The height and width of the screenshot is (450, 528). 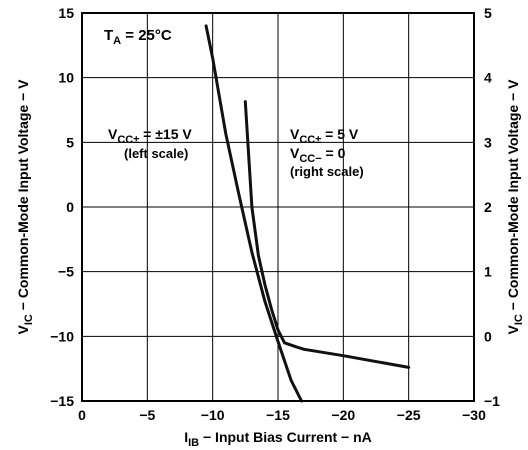 What do you see at coordinates (66, 13) in the screenshot?
I see `y-left-tick-label: 15` at bounding box center [66, 13].